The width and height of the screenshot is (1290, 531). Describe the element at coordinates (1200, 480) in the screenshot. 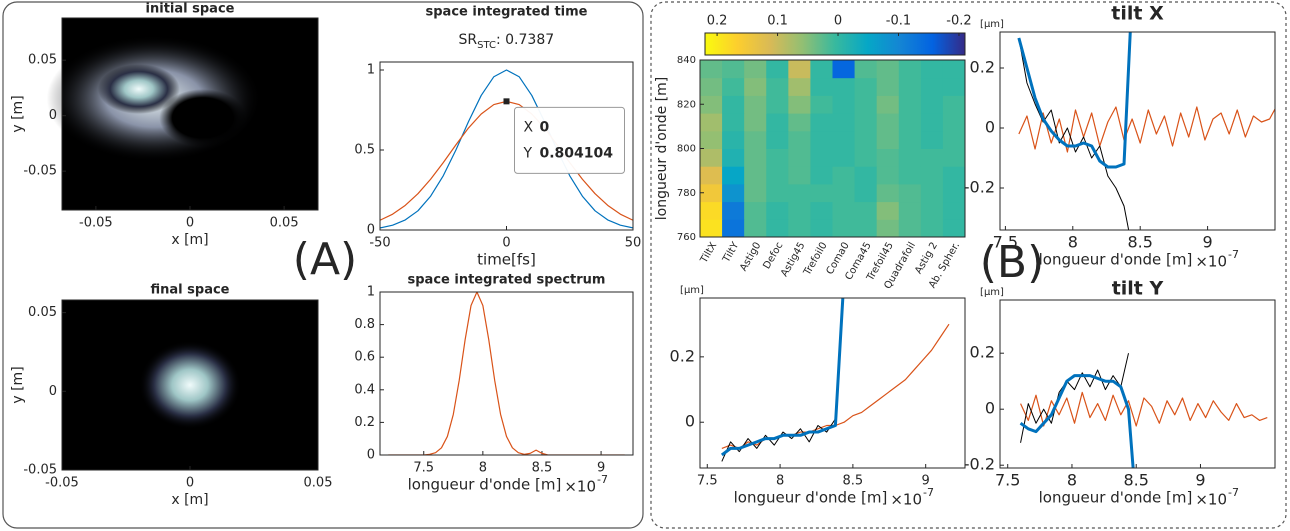

I see `x-tick-label: 9` at that location.